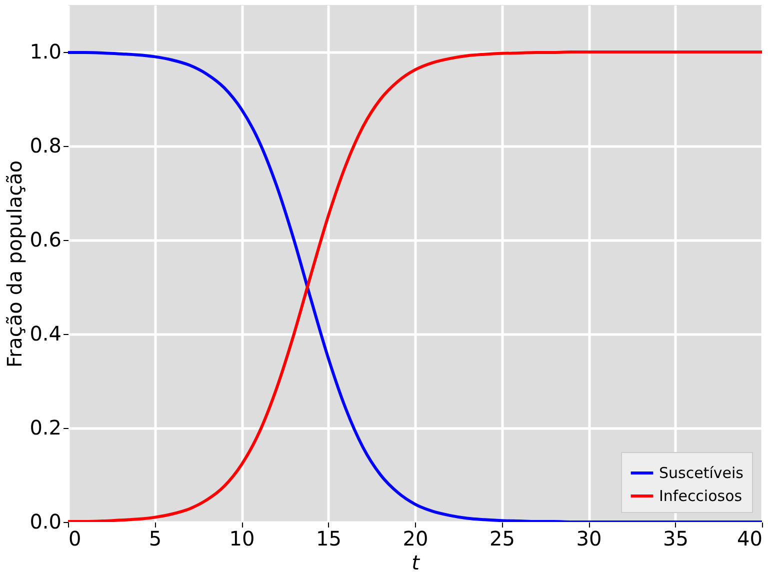 The width and height of the screenshot is (768, 578). What do you see at coordinates (155, 538) in the screenshot?
I see `x-tick-label: 5` at bounding box center [155, 538].